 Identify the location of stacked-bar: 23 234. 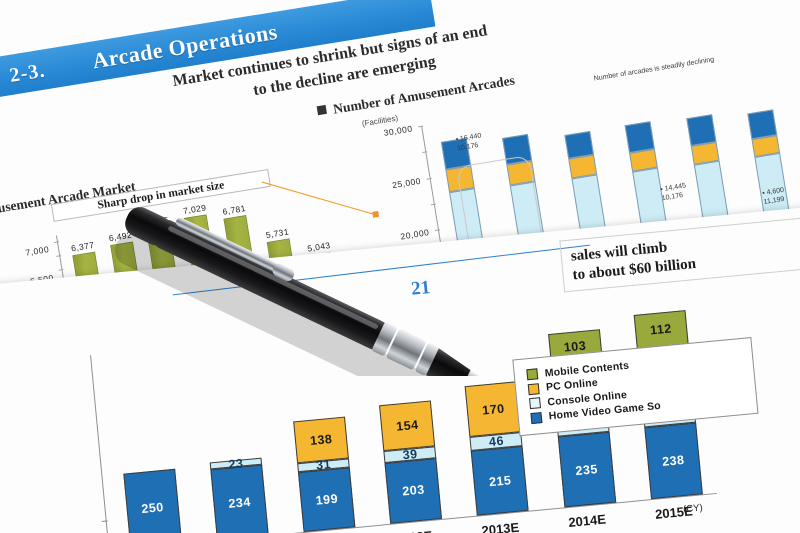
(239, 494).